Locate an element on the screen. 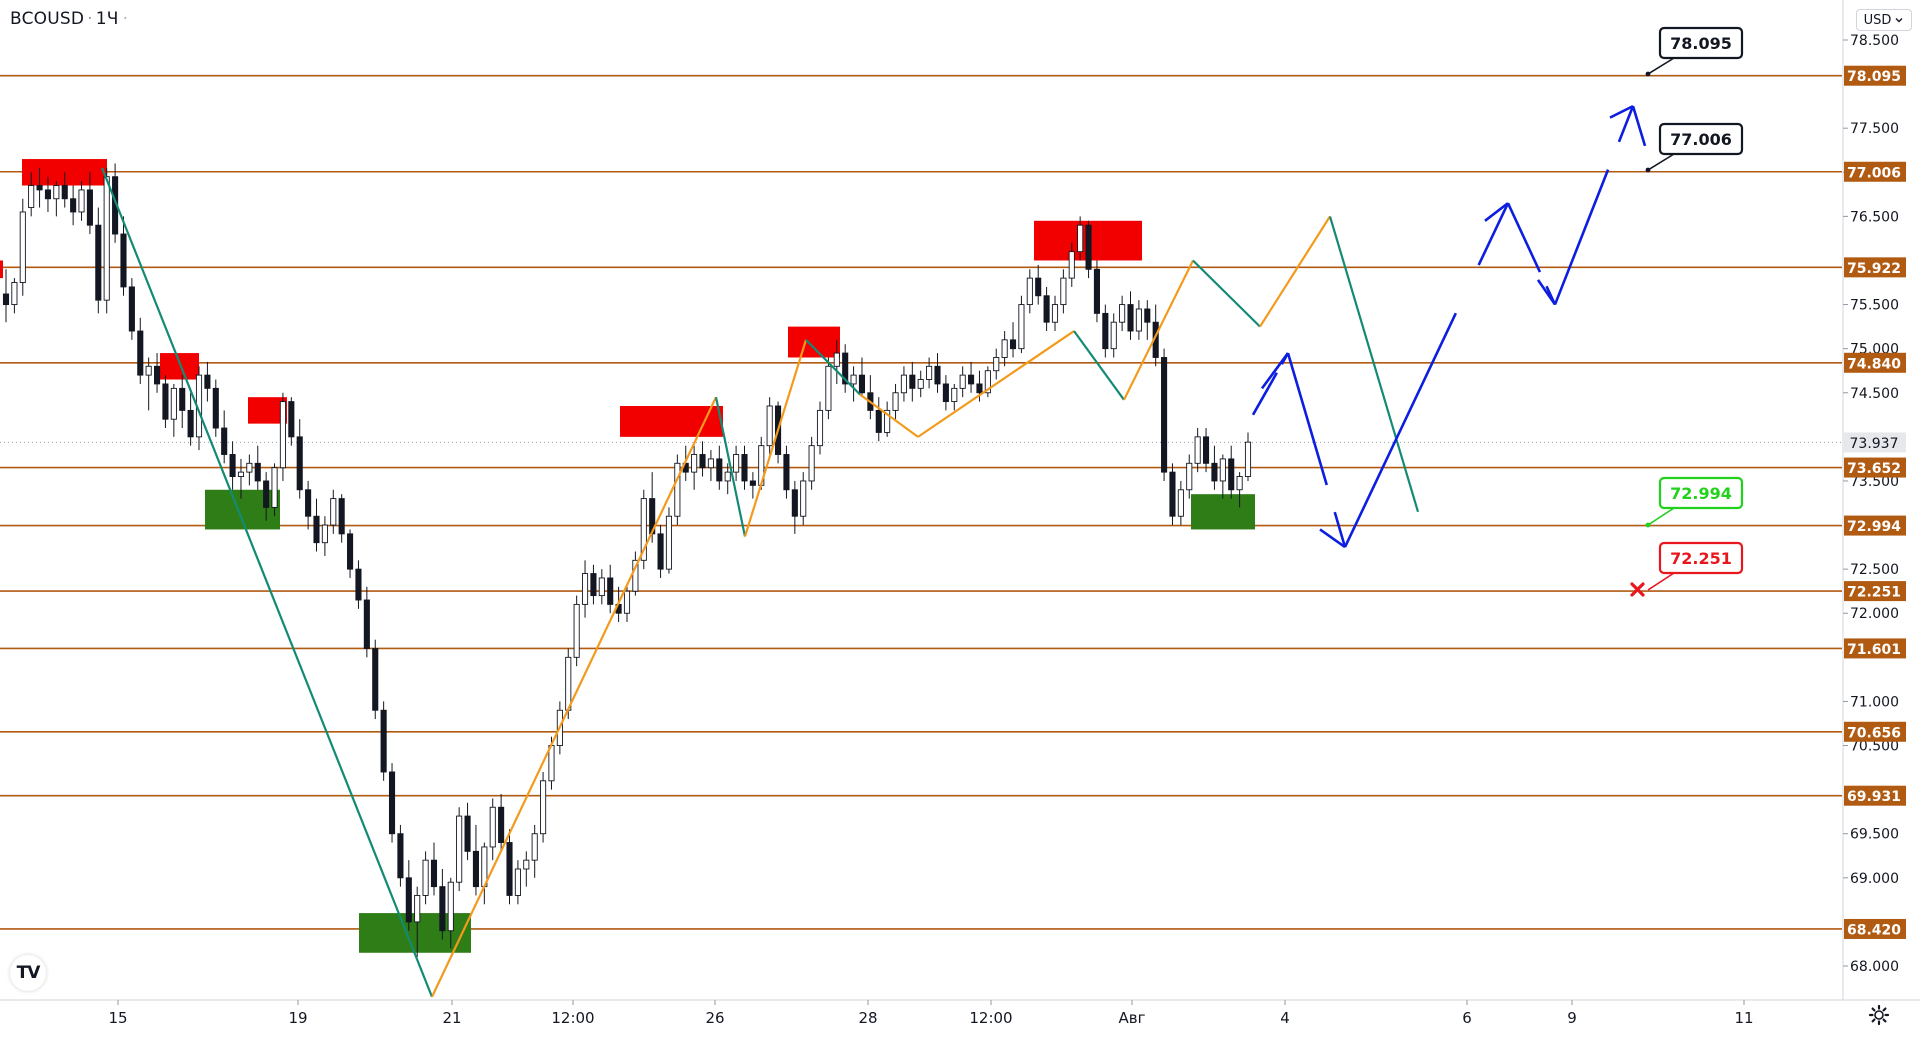 The image size is (1920, 1042). y-tick-label: 70.500 is located at coordinates (1874, 747).